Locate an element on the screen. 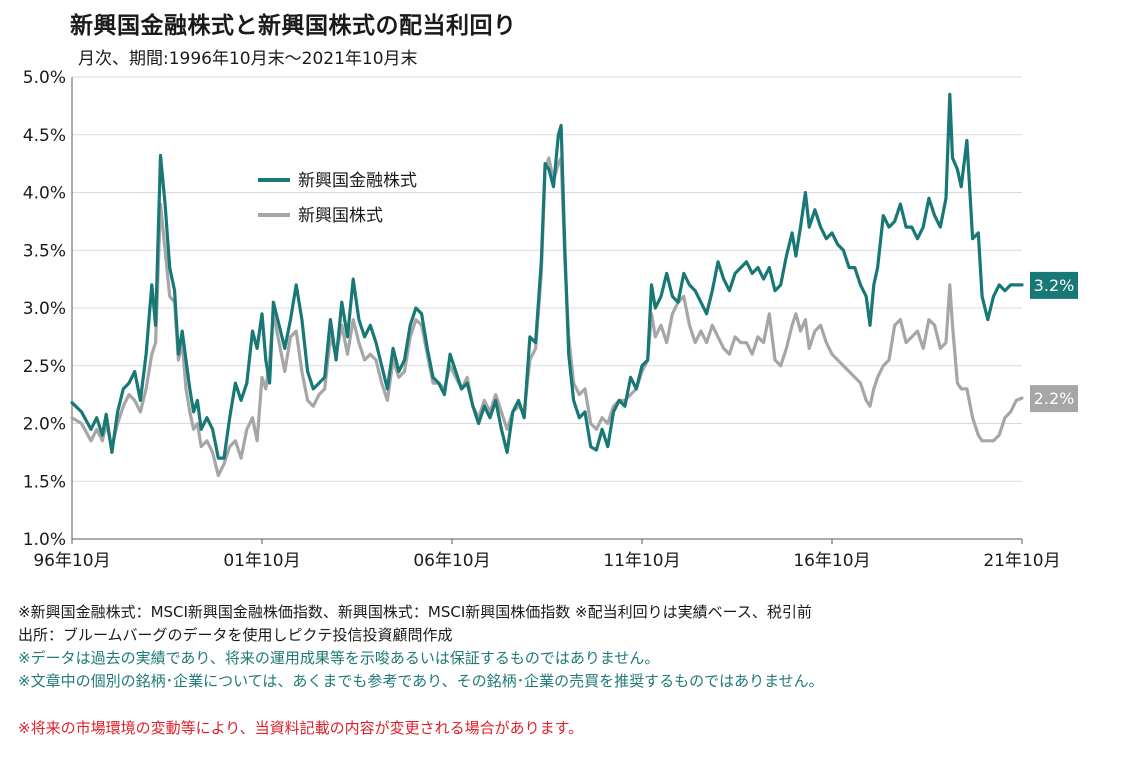  x-tick-label: 11年10月 is located at coordinates (641, 561).